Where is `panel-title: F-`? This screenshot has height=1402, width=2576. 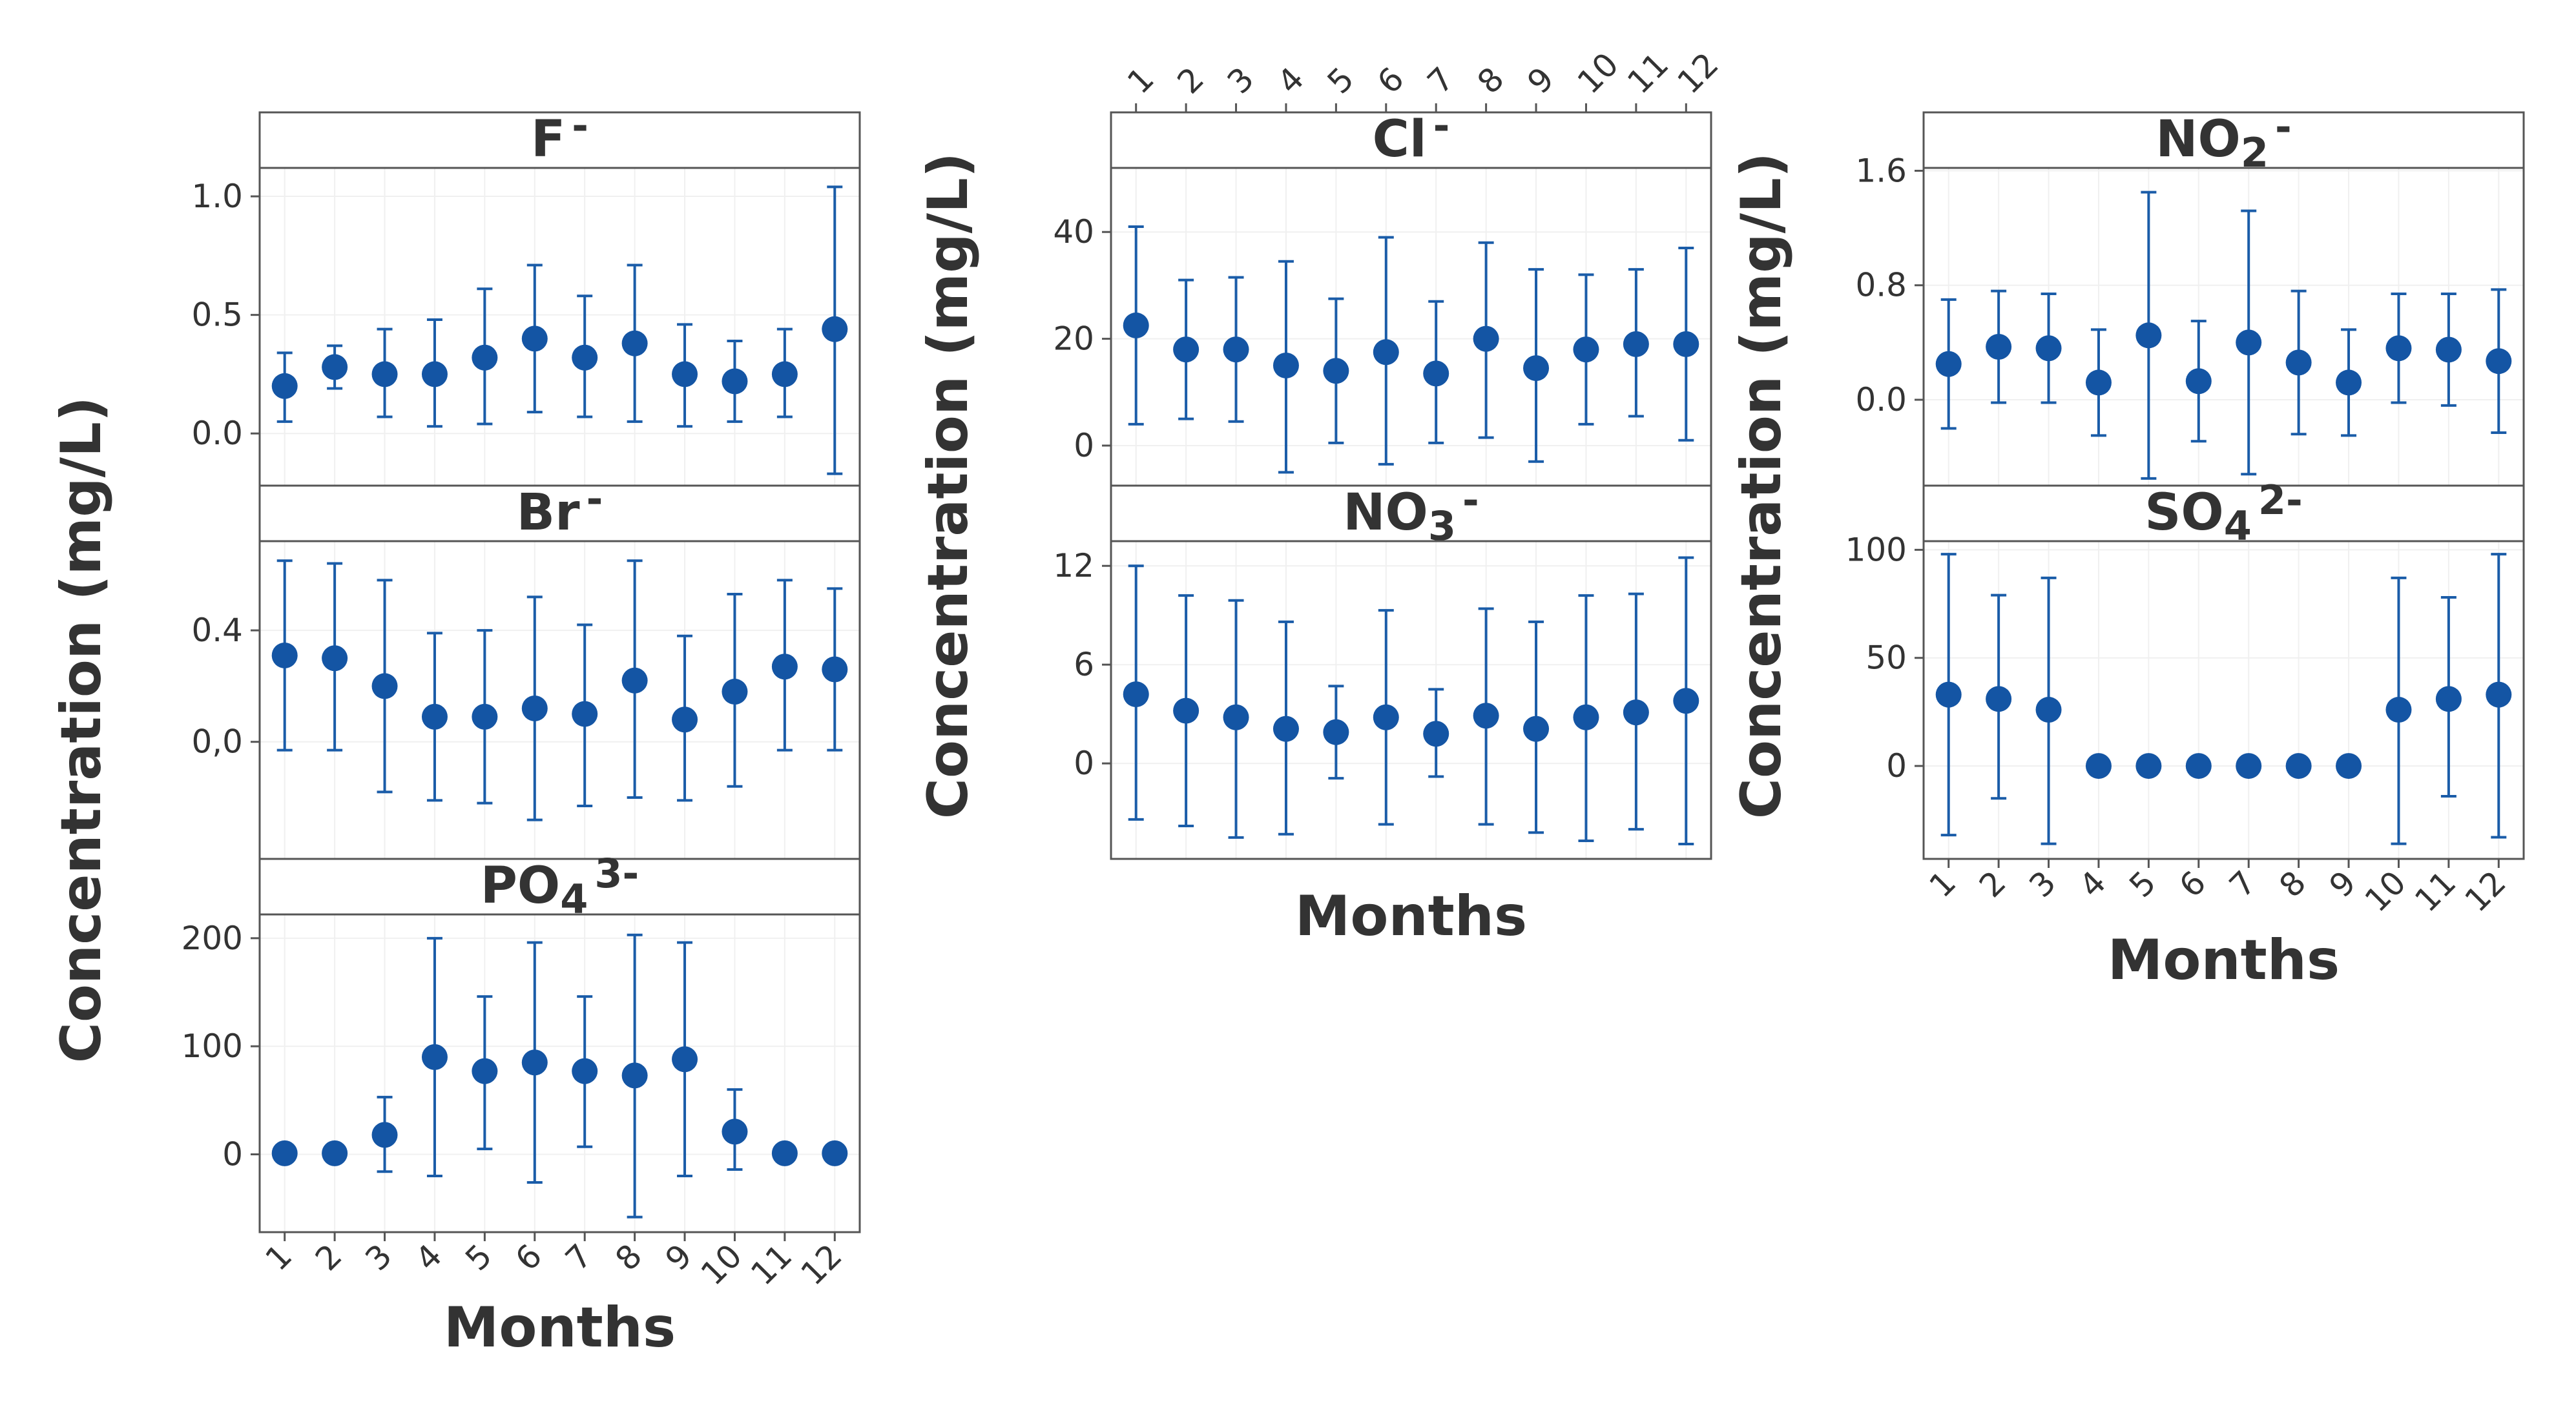 panel-title: F- is located at coordinates (559, 135).